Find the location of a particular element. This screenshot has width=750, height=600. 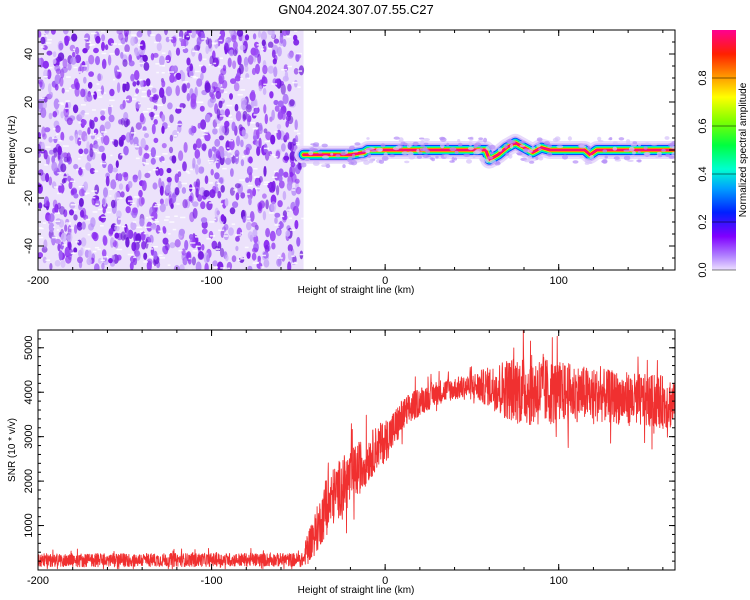

spectrogram-ylabel: Frequency (Hz) is located at coordinates (12, 150).